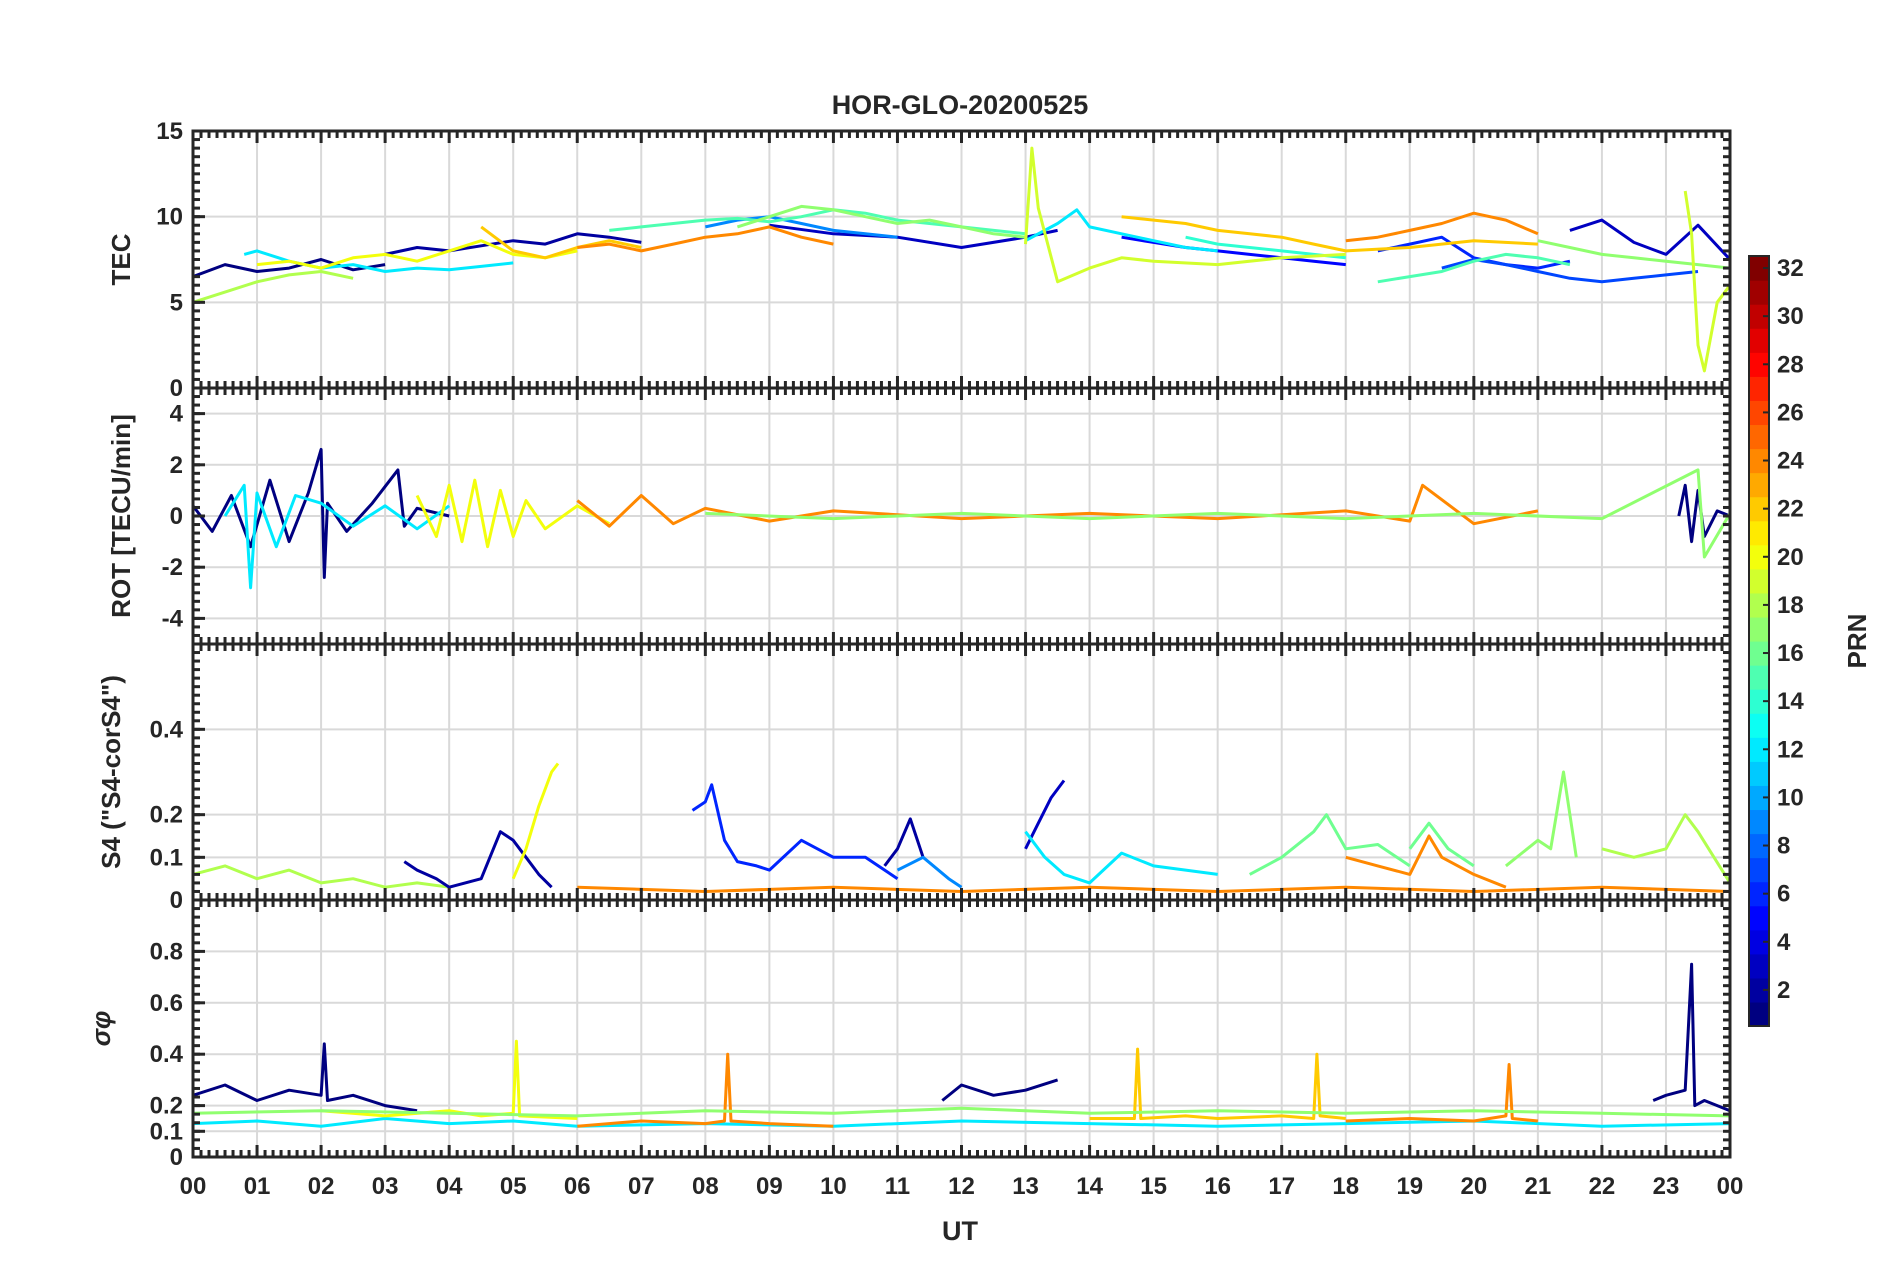 This screenshot has height=1272, width=1902. What do you see at coordinates (1783, 846) in the screenshot?
I see `colorbar-tick-label: 8` at bounding box center [1783, 846].